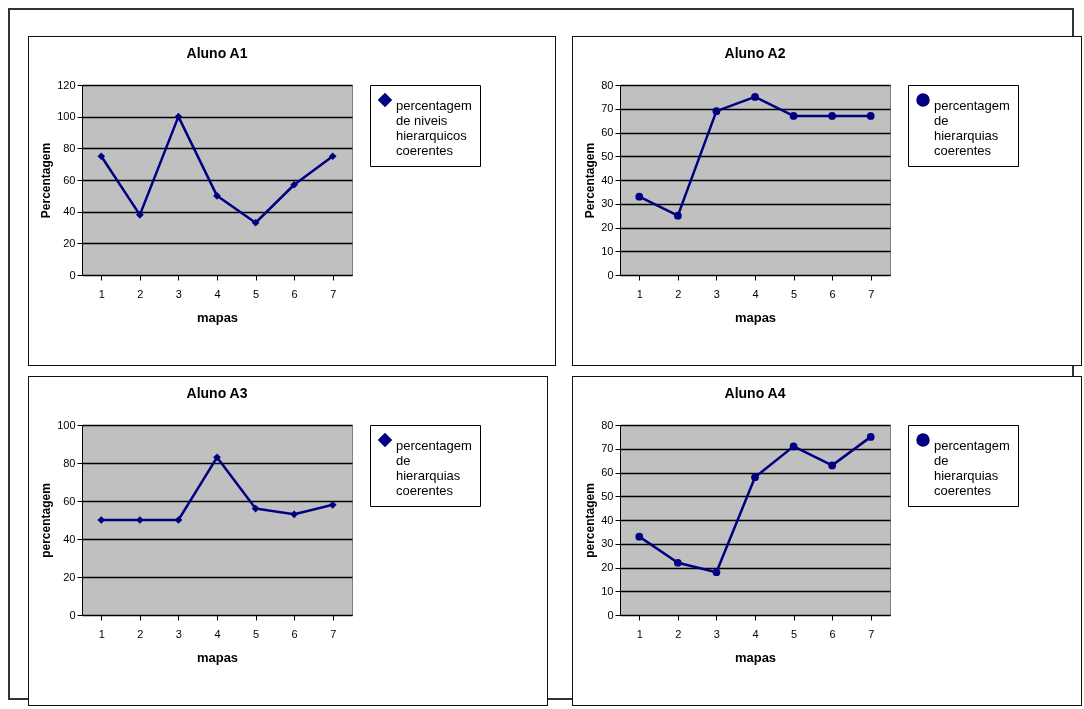  Describe the element at coordinates (434, 128) in the screenshot. I see `legend-label: percentagem de niveis hierarquicos coerentes` at that location.